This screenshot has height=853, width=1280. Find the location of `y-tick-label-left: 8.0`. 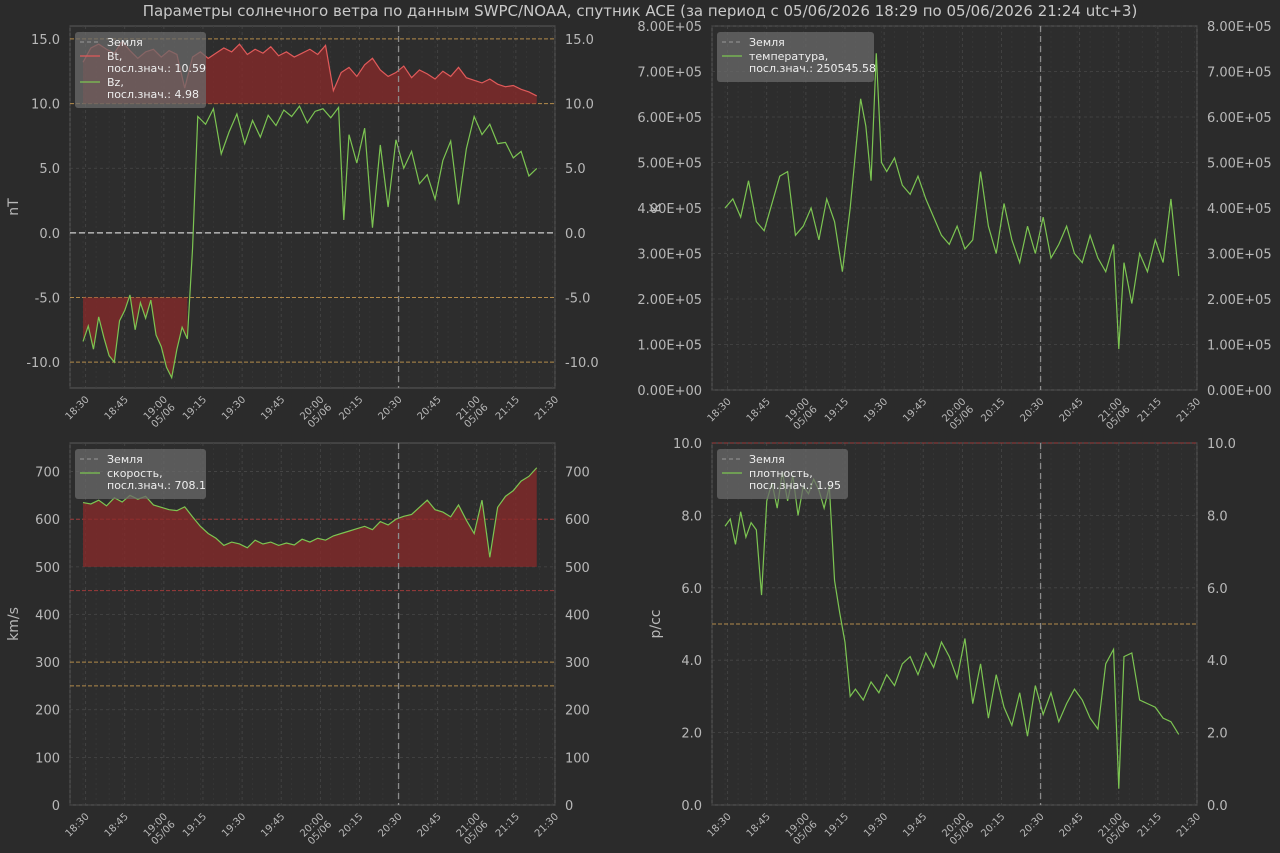

y-tick-label-left: 8.0 is located at coordinates (691, 516).